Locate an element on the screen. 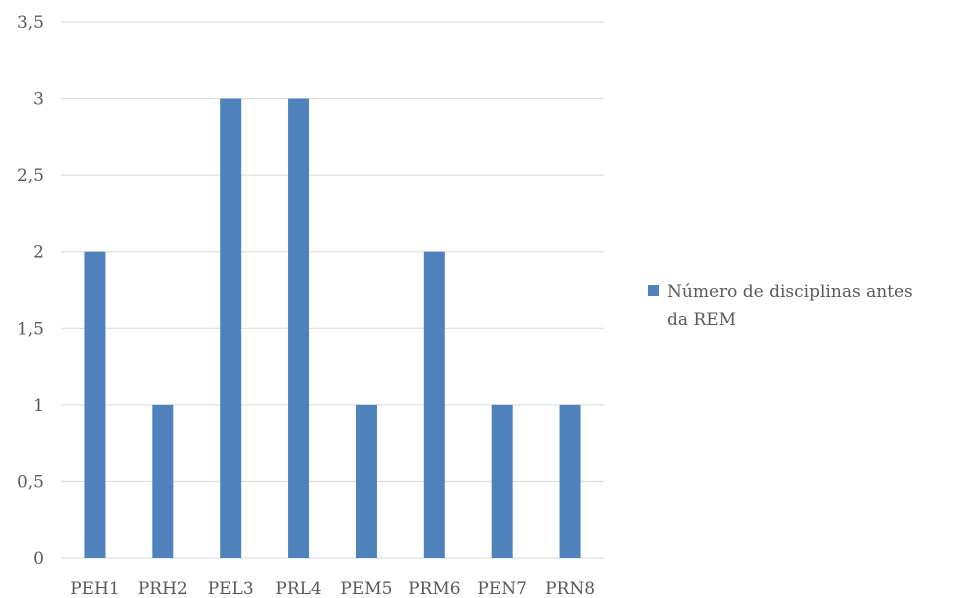  y-tick-label: 2 is located at coordinates (38, 253).